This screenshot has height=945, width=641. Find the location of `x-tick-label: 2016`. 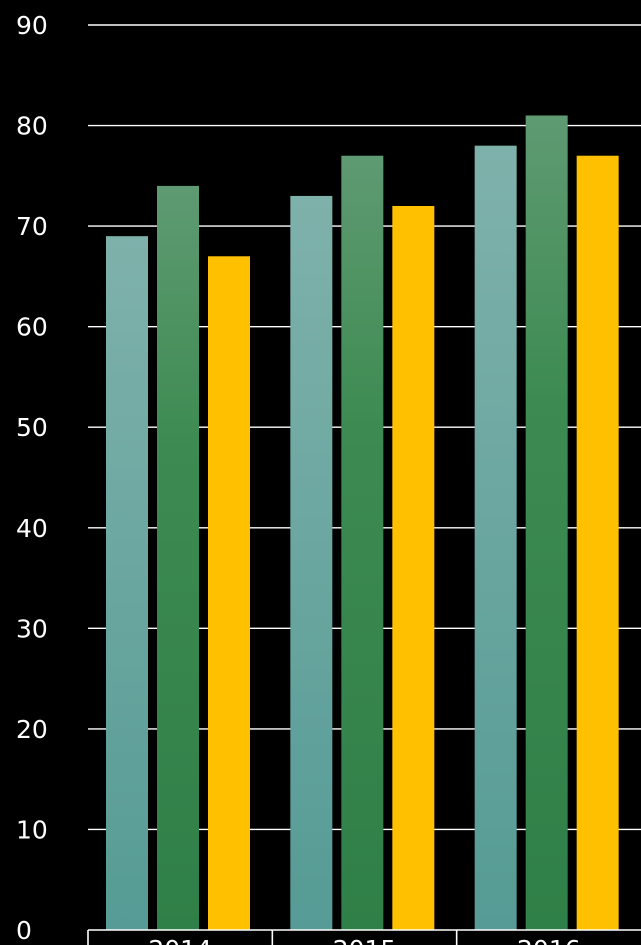

x-tick-label: 2016 is located at coordinates (549, 940).